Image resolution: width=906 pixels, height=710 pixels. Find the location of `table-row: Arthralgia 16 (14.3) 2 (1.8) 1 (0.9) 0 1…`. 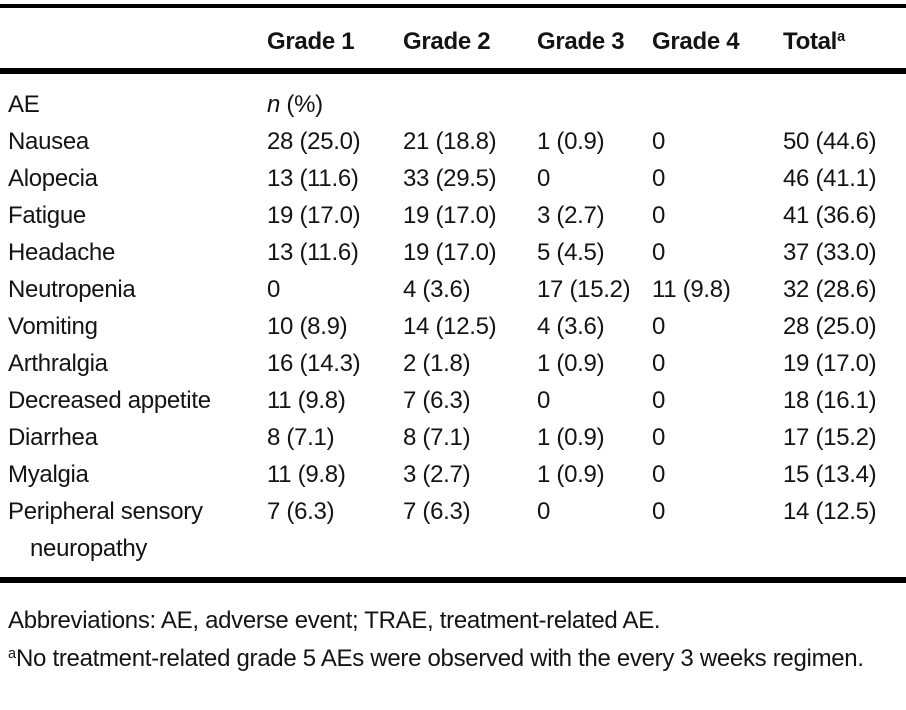

table-row: Arthralgia 16 (14.3) 2 (1.8) 1 (0.9) 0 1… is located at coordinates (453, 363).